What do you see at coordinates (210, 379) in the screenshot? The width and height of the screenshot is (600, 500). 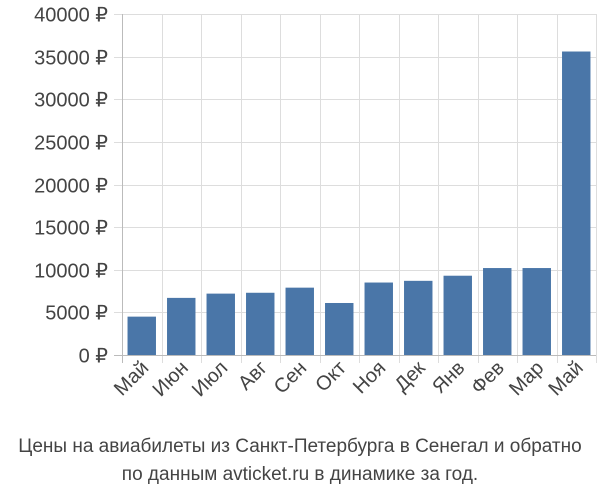 I see `x-tick-label: Июл` at bounding box center [210, 379].